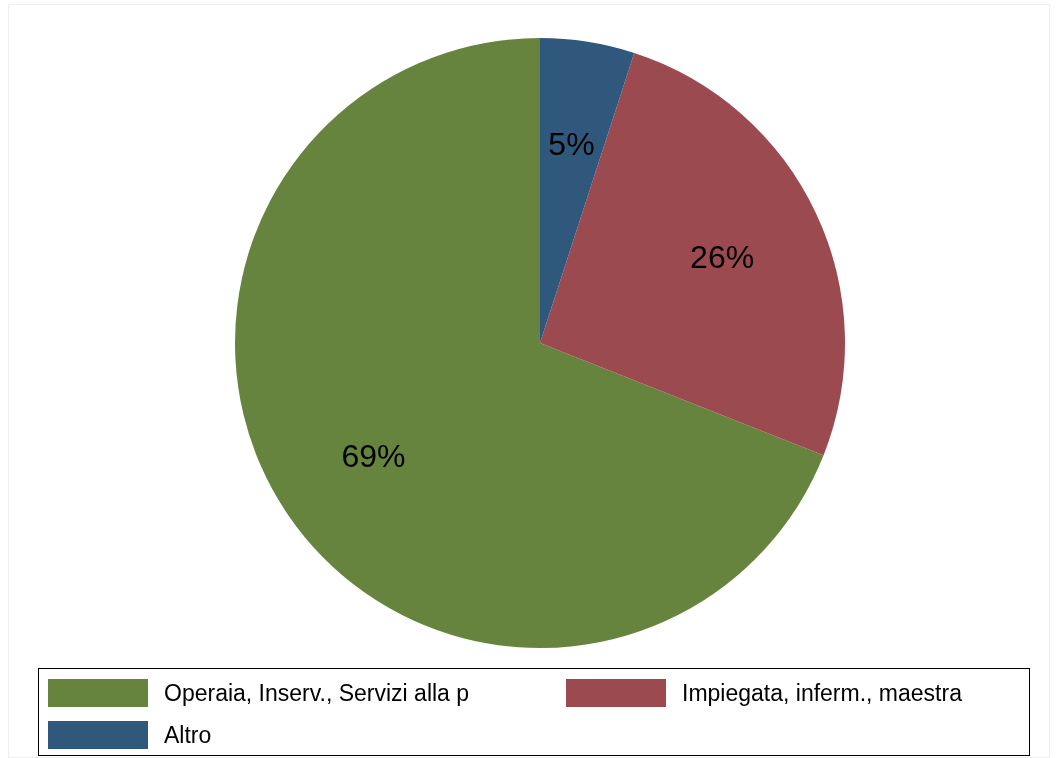  Describe the element at coordinates (317, 693) in the screenshot. I see `legend-label: Operaia, Inserv., Servizi alla p` at that location.